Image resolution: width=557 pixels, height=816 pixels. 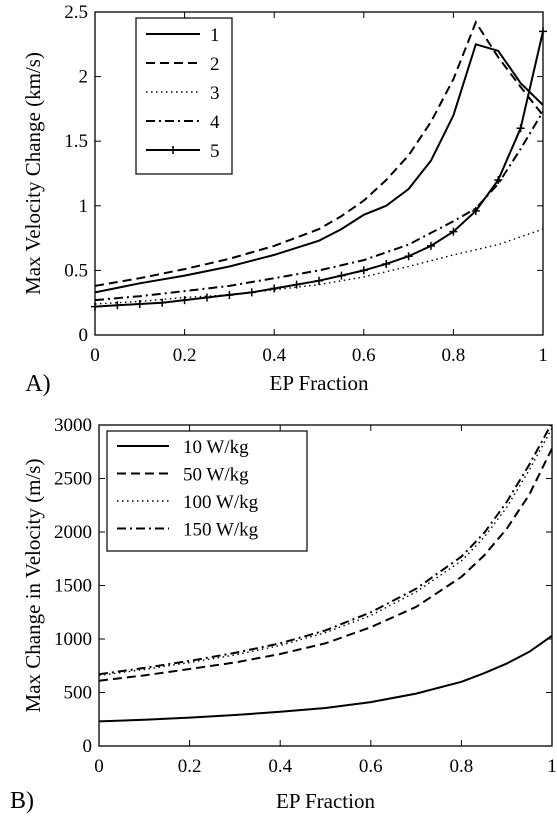 I want to click on legend-label: 10 W/kg, so click(x=216, y=447).